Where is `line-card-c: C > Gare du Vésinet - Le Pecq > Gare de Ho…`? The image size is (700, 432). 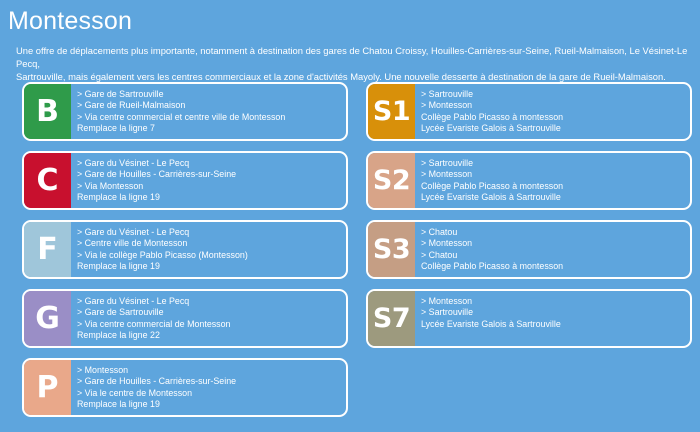 line-card-c: C > Gare du Vésinet - Le Pecq > Gare de Ho… is located at coordinates (185, 180).